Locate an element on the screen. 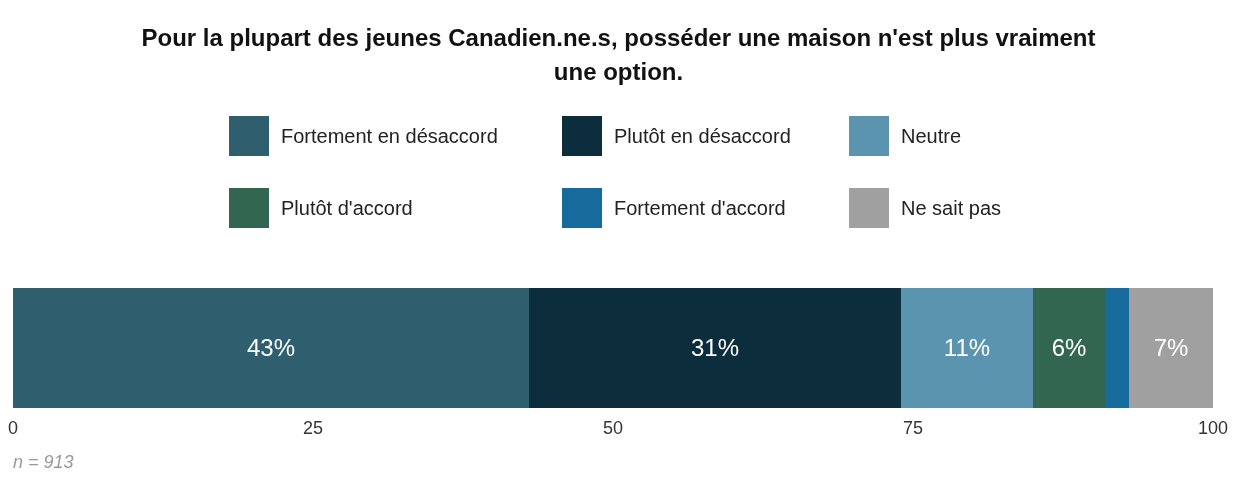  text: n = 913 is located at coordinates (43, 462).